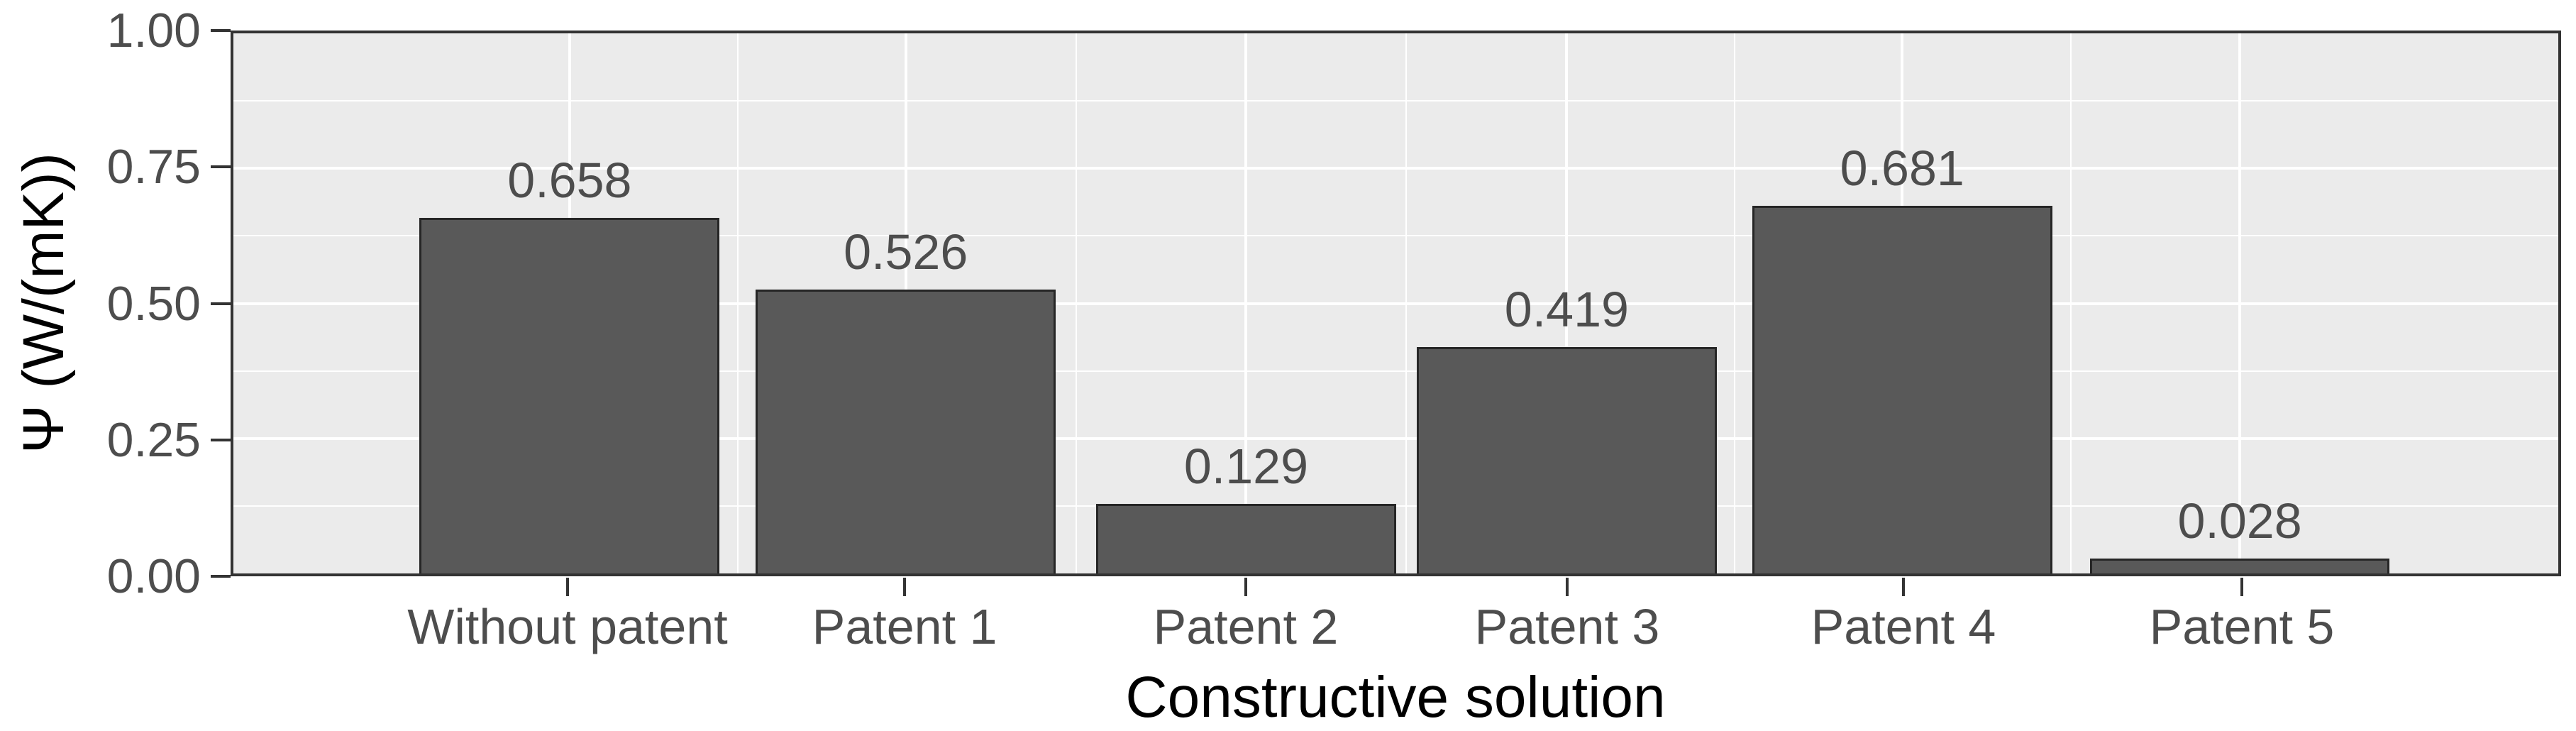 This screenshot has height=731, width=2576. I want to click on bar-value-label: 0.419, so click(1566, 310).